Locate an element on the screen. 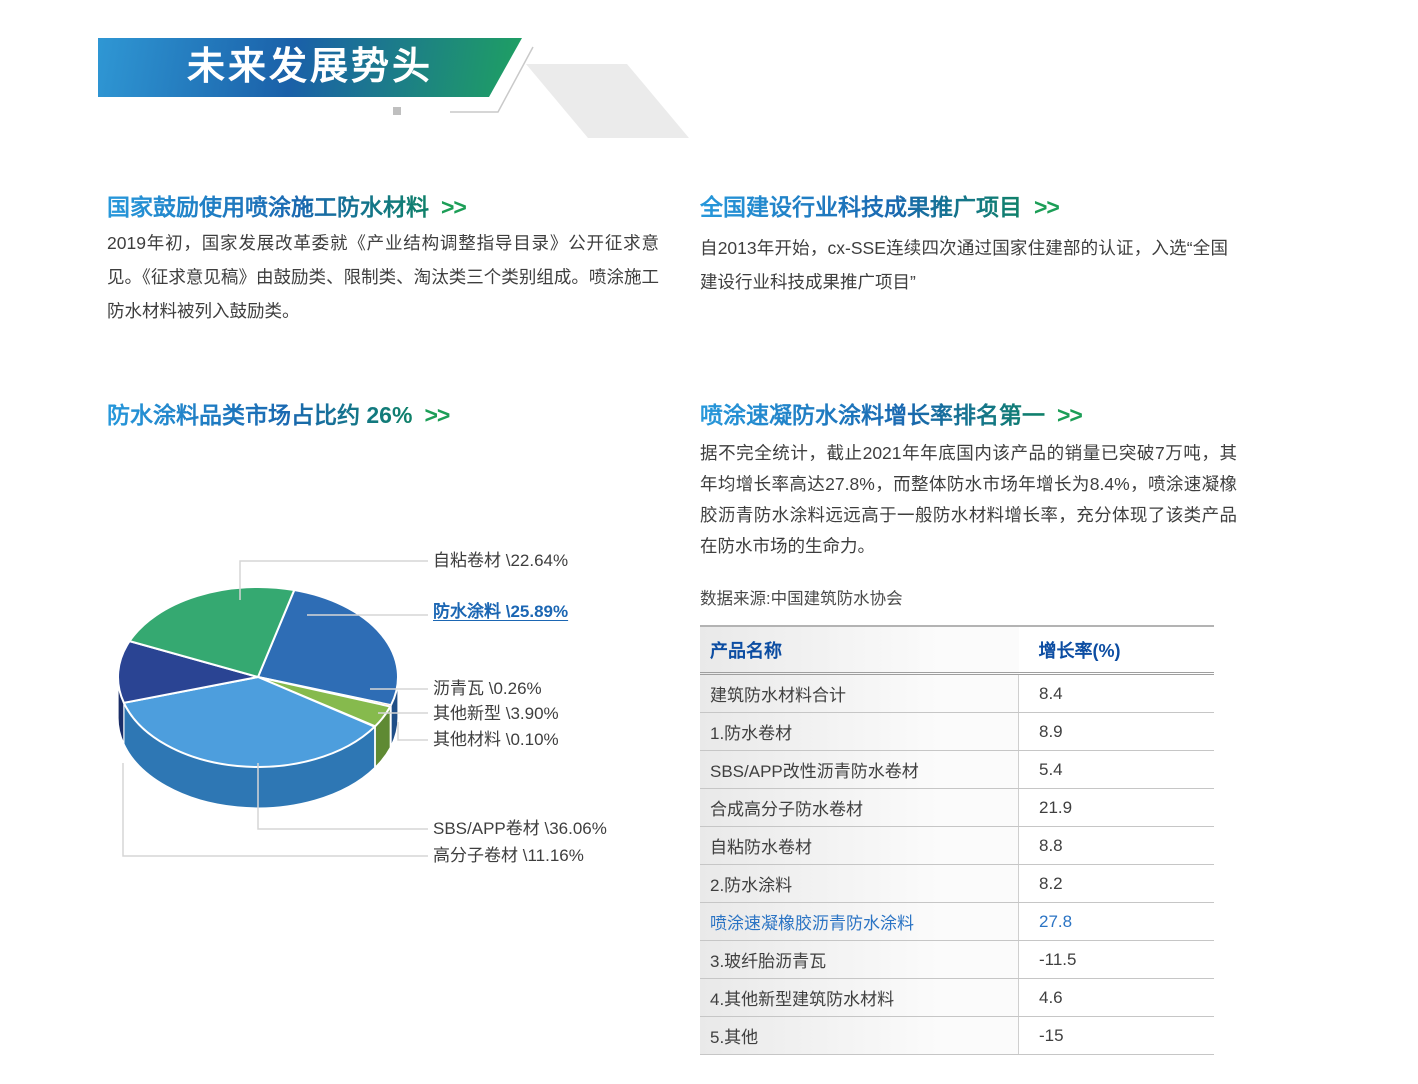  growth-rate-cell: 21.9 is located at coordinates (1116, 807).